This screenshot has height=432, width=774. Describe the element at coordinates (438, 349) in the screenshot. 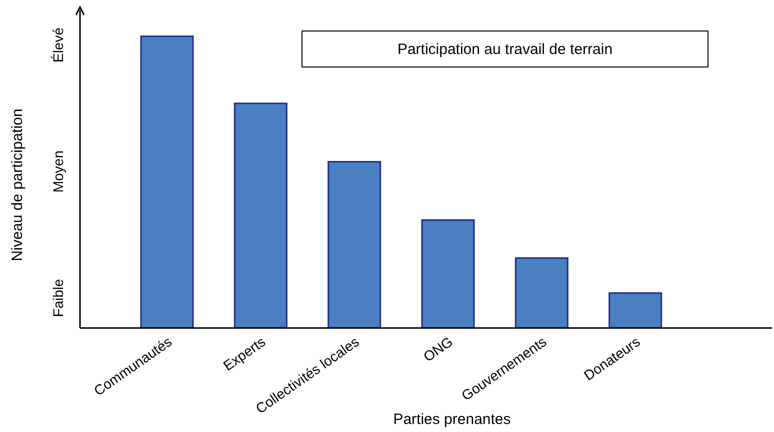

I see `x-tick-label: ONG` at that location.